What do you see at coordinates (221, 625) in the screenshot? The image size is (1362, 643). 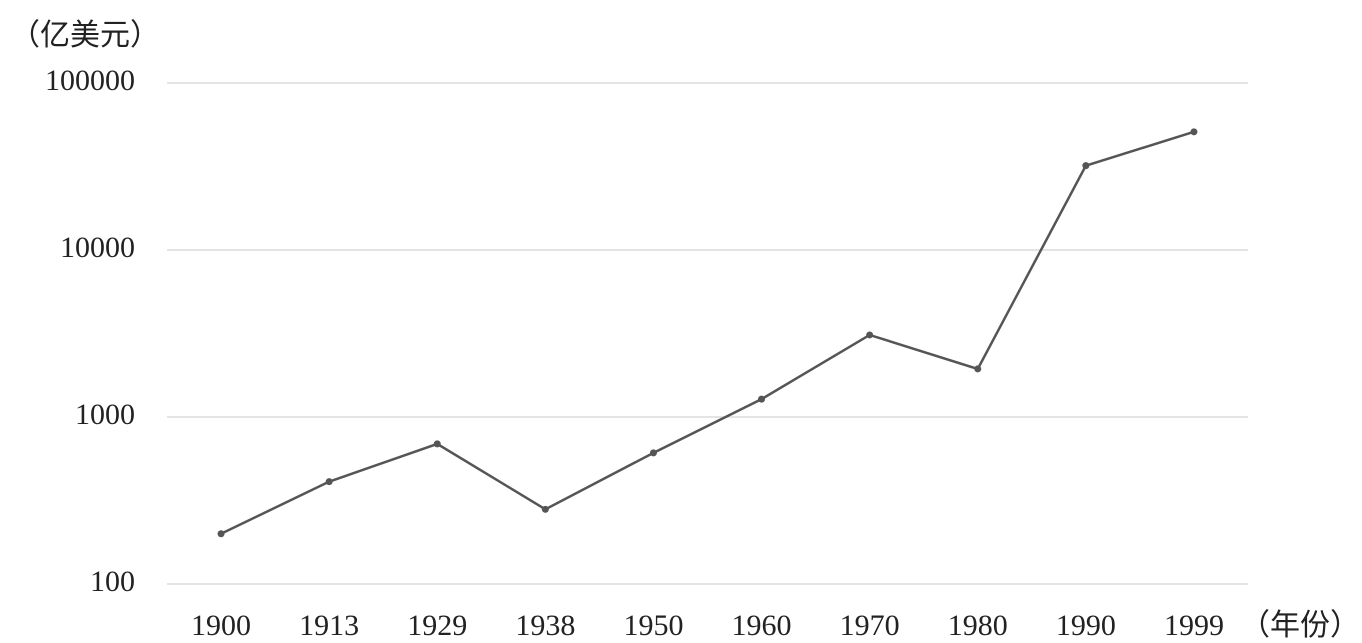 I see `x-tick-label: 1900` at bounding box center [221, 625].